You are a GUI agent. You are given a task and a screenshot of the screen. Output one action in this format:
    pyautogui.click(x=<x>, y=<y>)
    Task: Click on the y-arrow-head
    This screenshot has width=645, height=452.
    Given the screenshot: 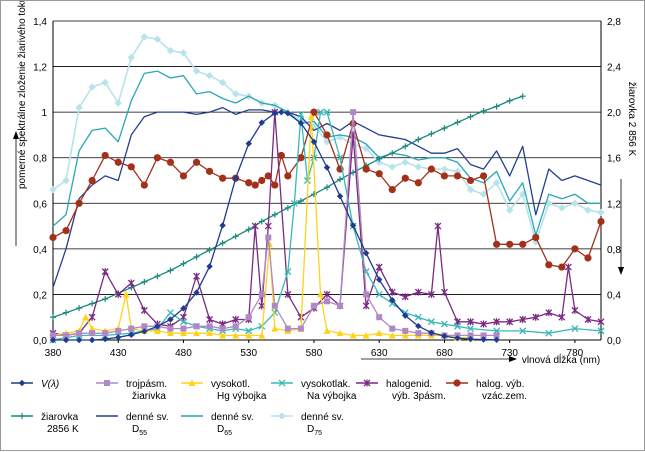 What is the action you would take?
    pyautogui.click(x=16, y=135)
    